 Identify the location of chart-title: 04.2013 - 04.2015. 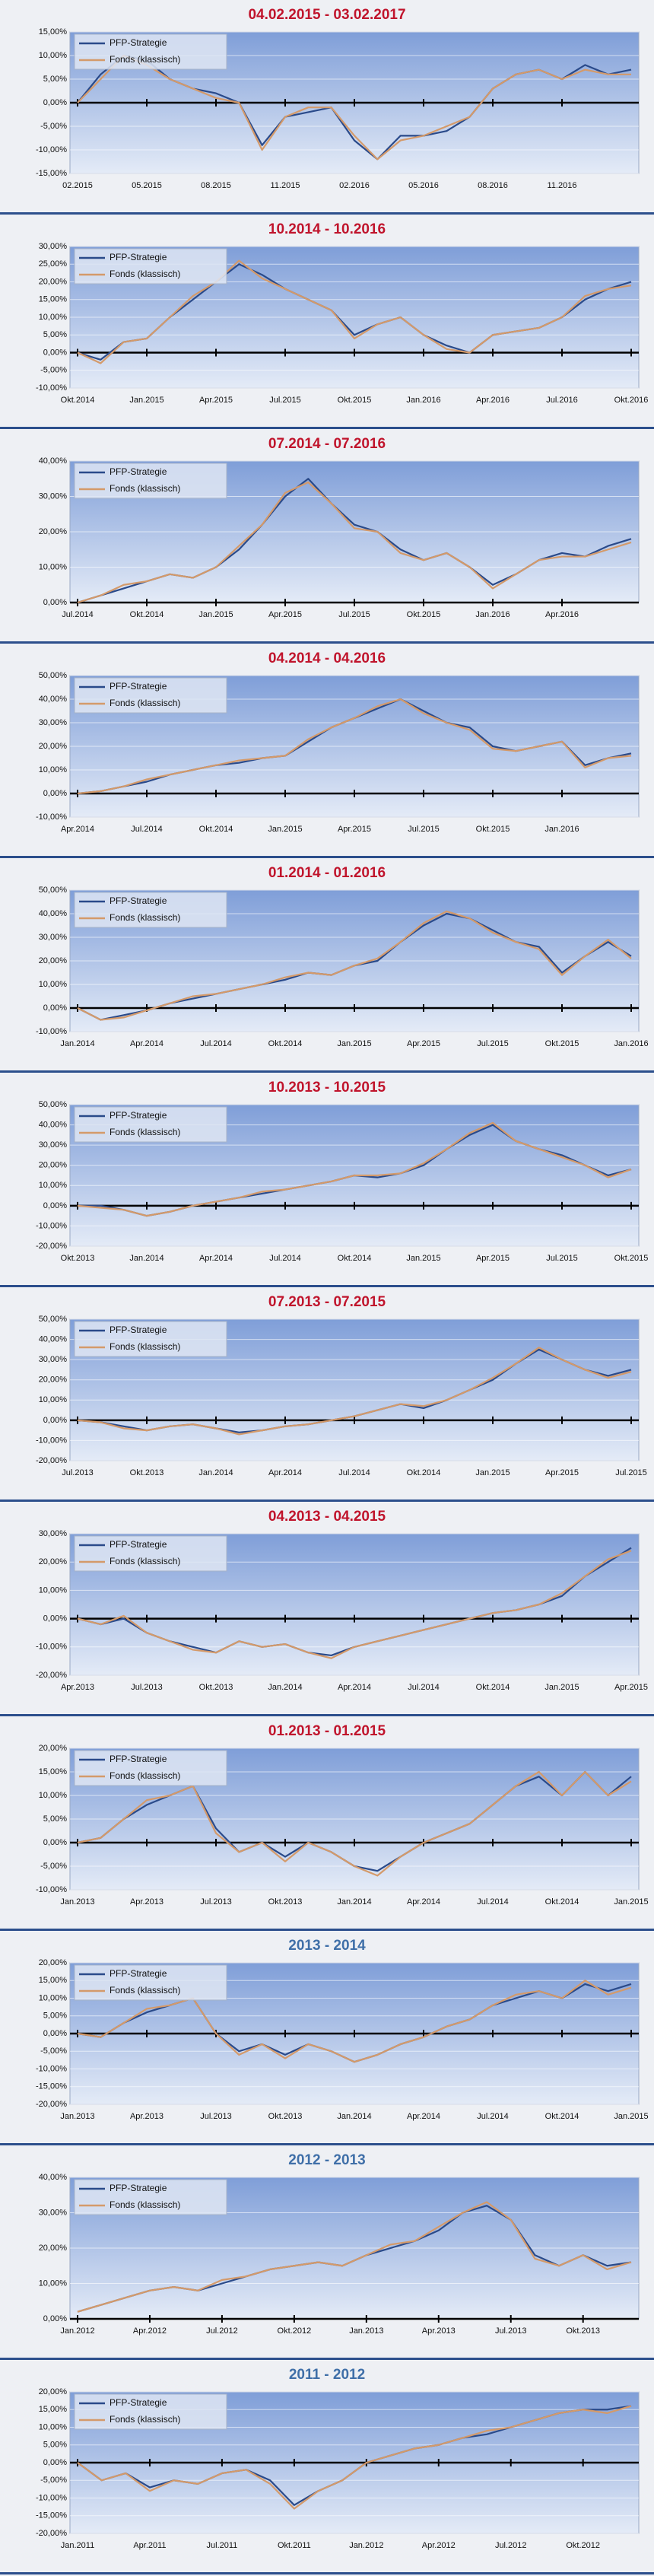
(327, 1517).